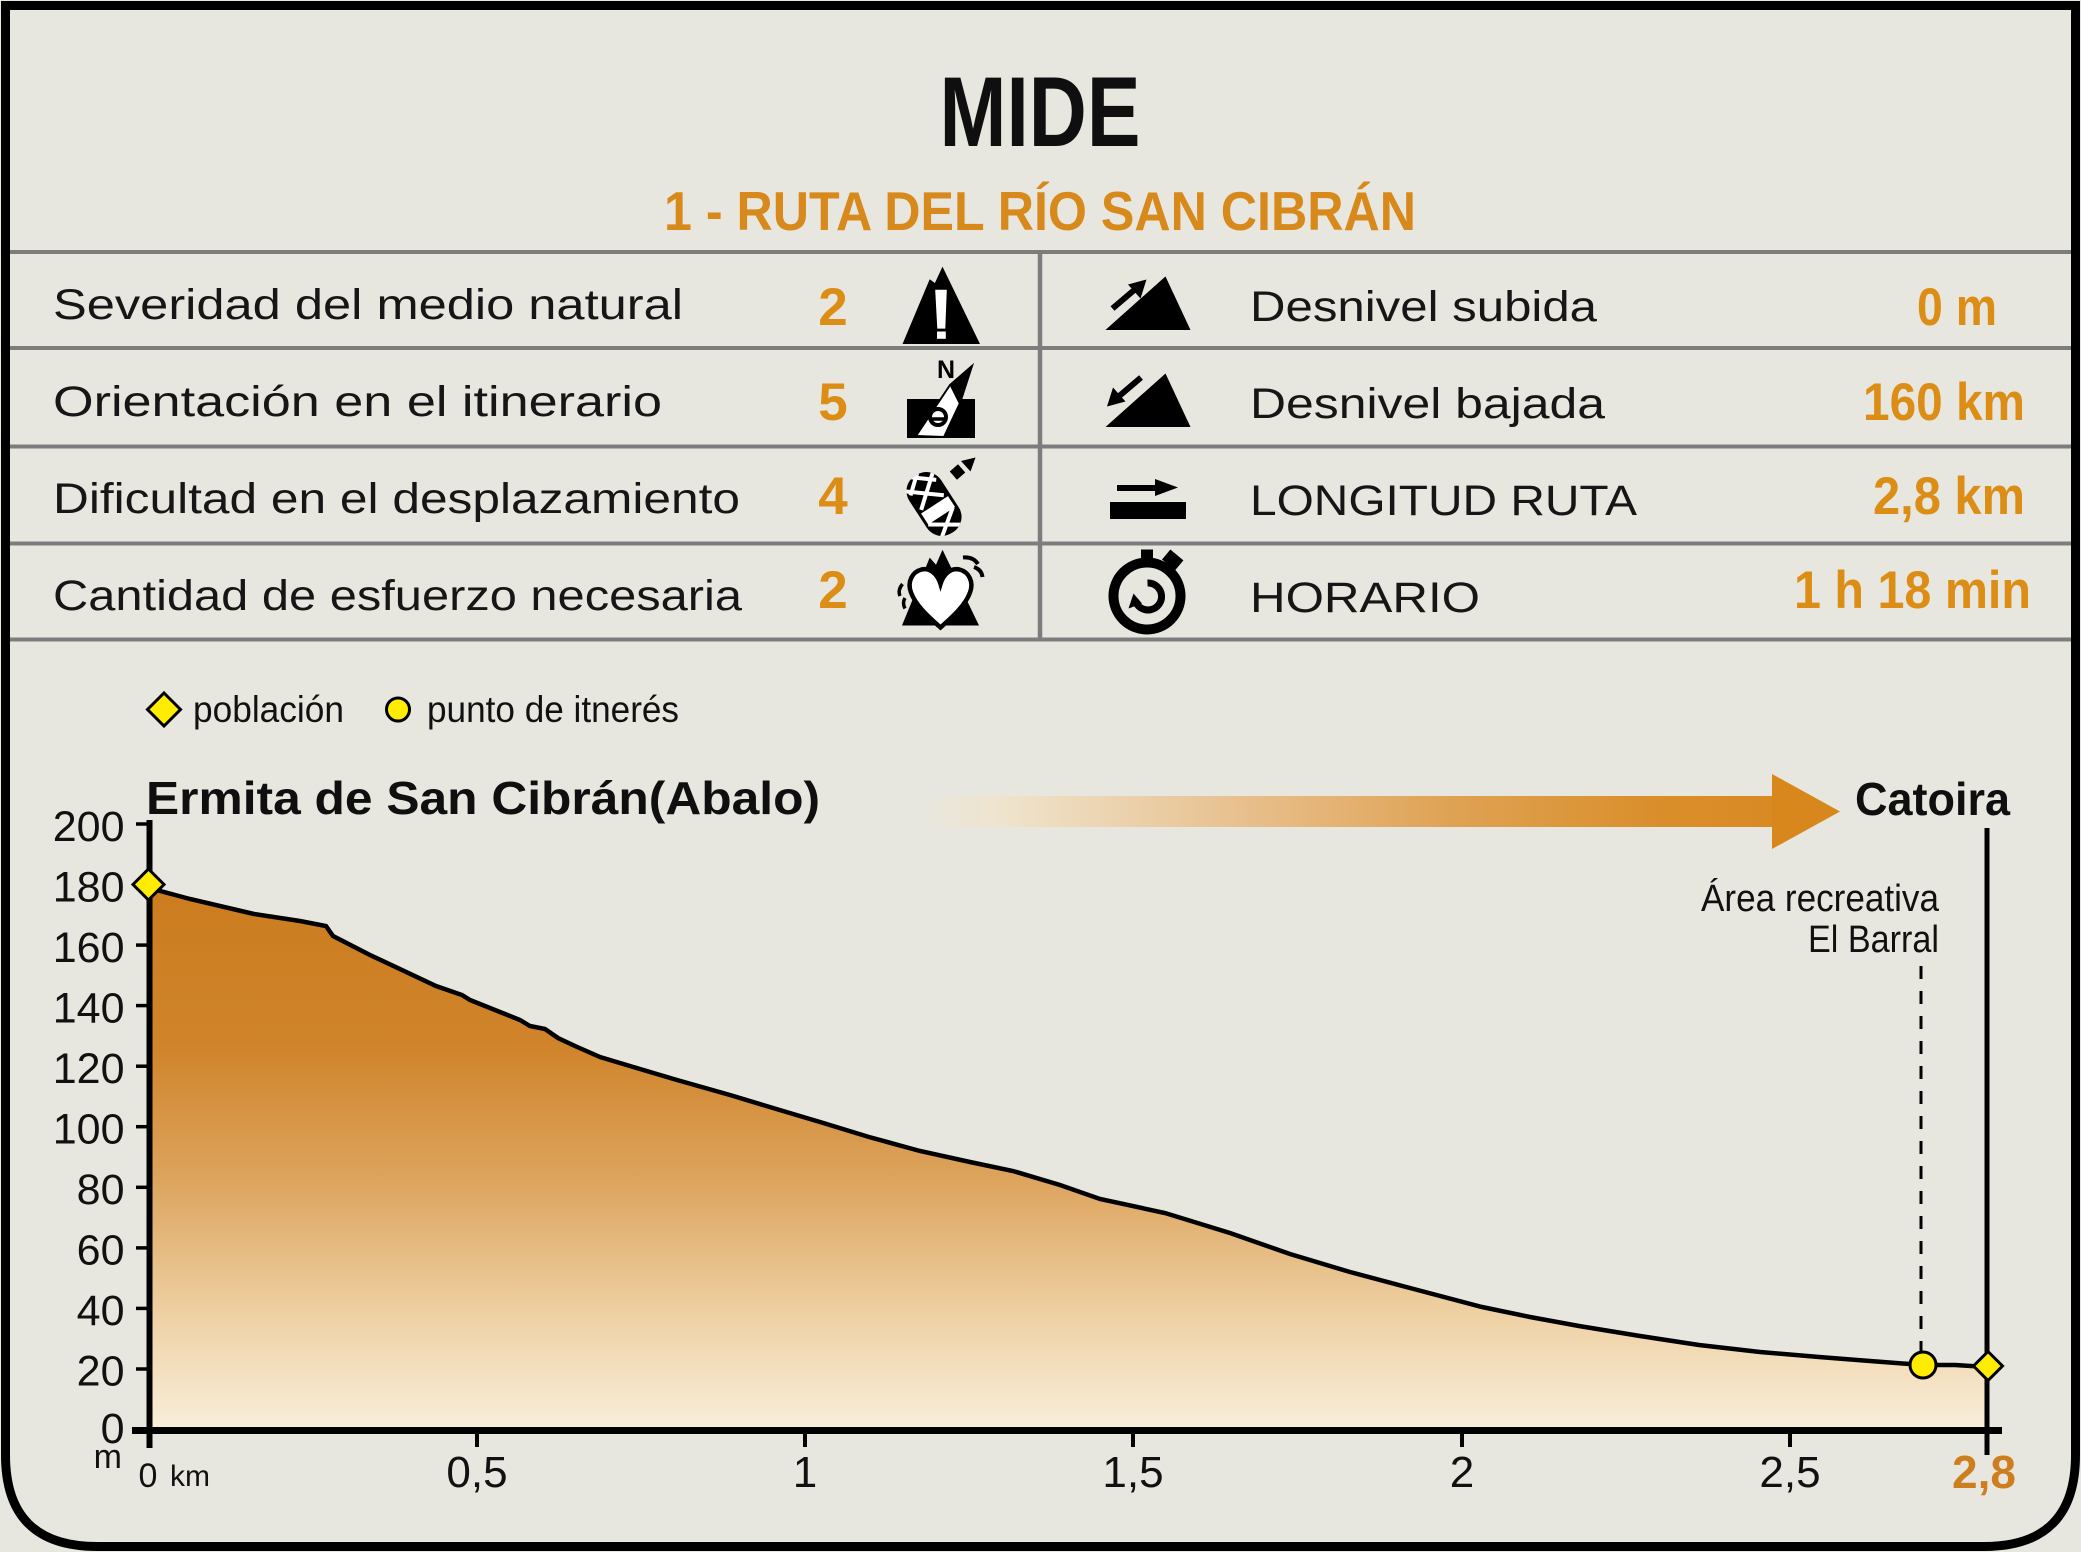 This screenshot has height=1552, width=2081. What do you see at coordinates (89, 948) in the screenshot?
I see `svg-text: 160` at bounding box center [89, 948].